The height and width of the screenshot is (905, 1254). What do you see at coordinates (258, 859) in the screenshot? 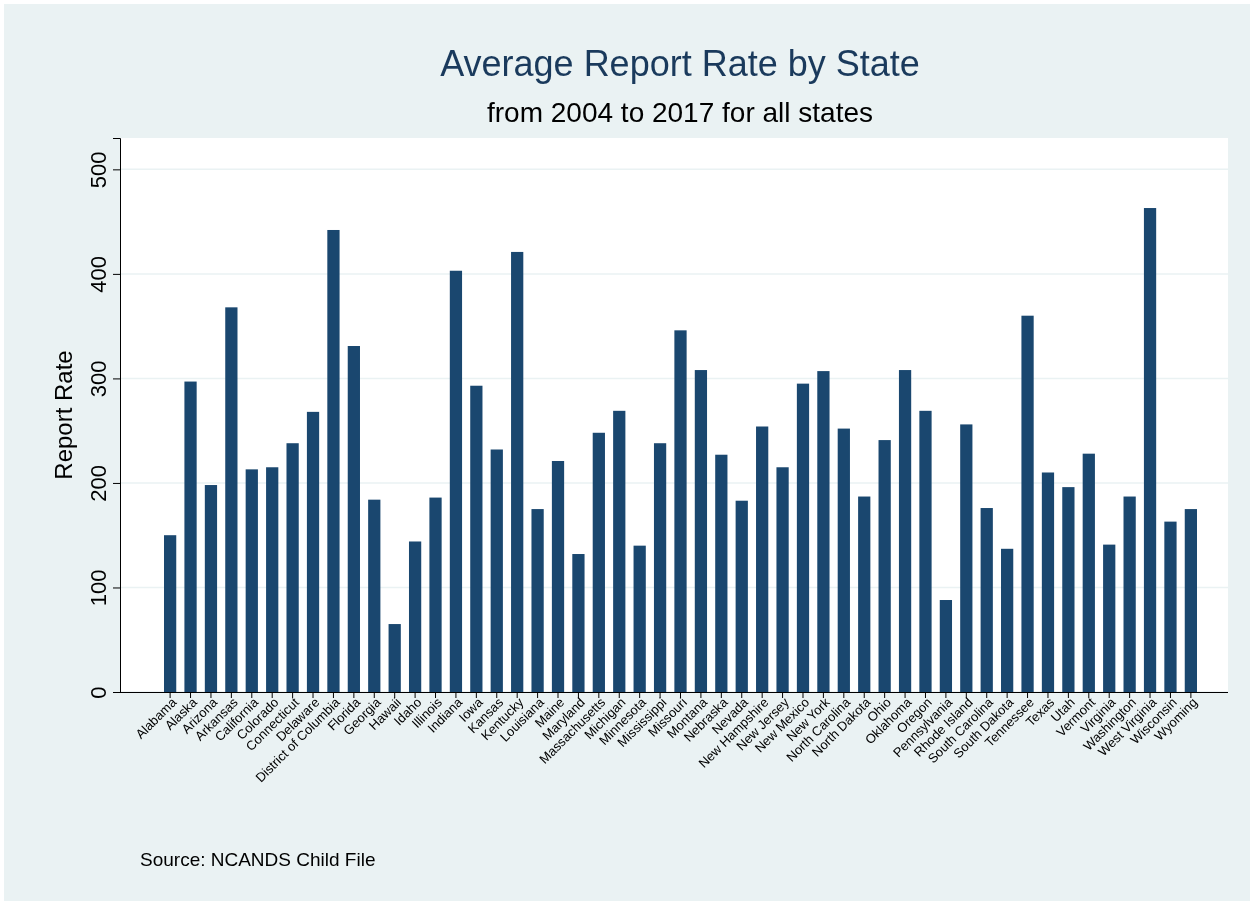
I see `source-note: Source: NCANDS Child File` at bounding box center [258, 859].